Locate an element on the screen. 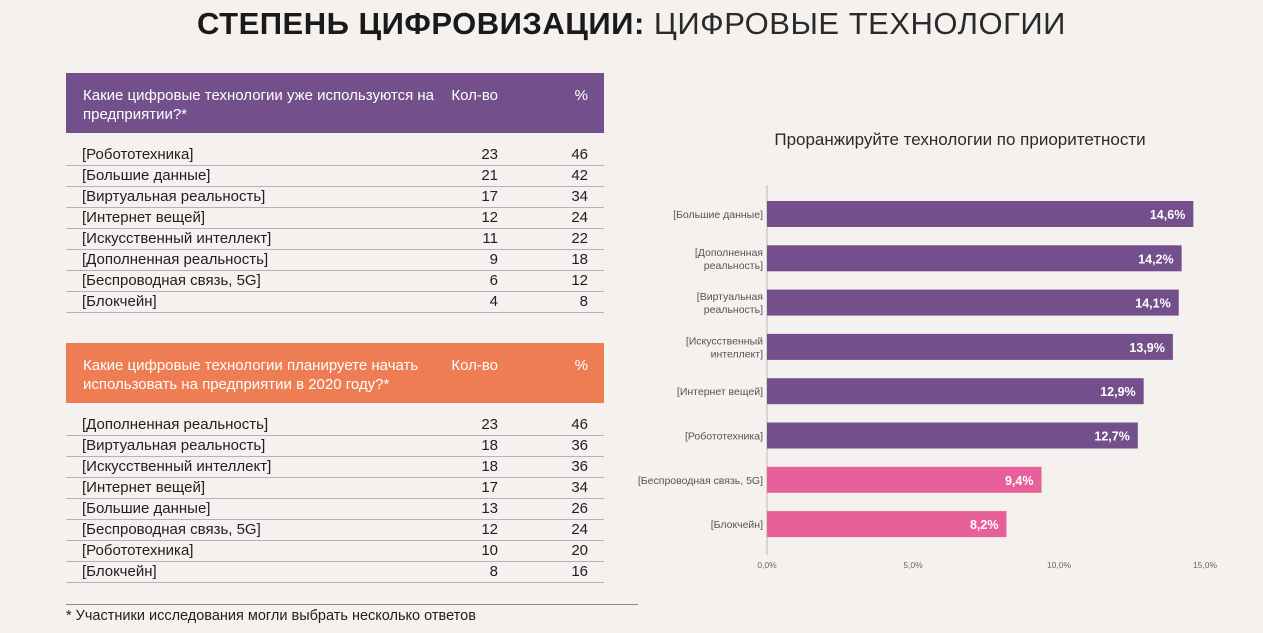  row-percent: 8 is located at coordinates (583, 301).